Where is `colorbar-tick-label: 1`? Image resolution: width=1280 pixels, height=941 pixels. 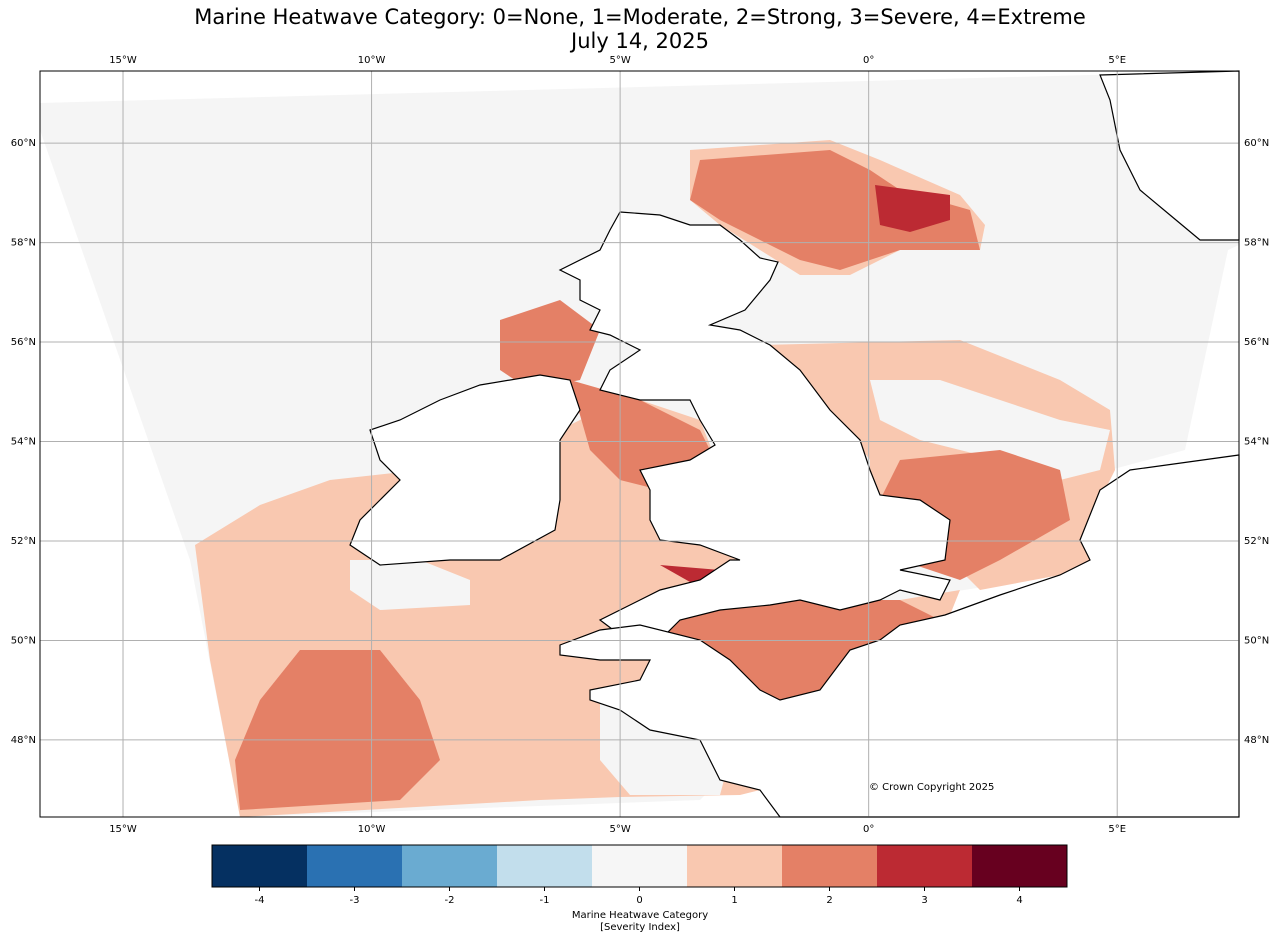 colorbar-tick-label: 1 is located at coordinates (734, 900).